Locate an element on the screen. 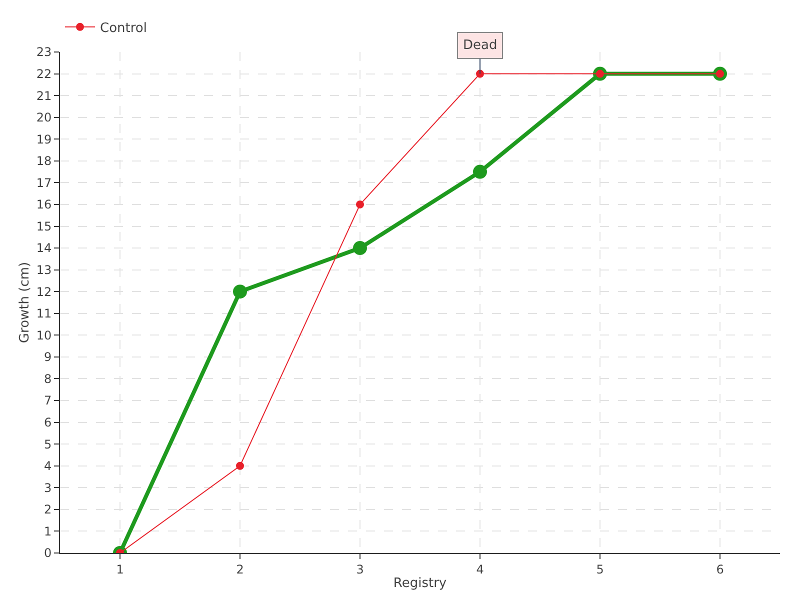  y-tick-label: 1 is located at coordinates (48, 531).